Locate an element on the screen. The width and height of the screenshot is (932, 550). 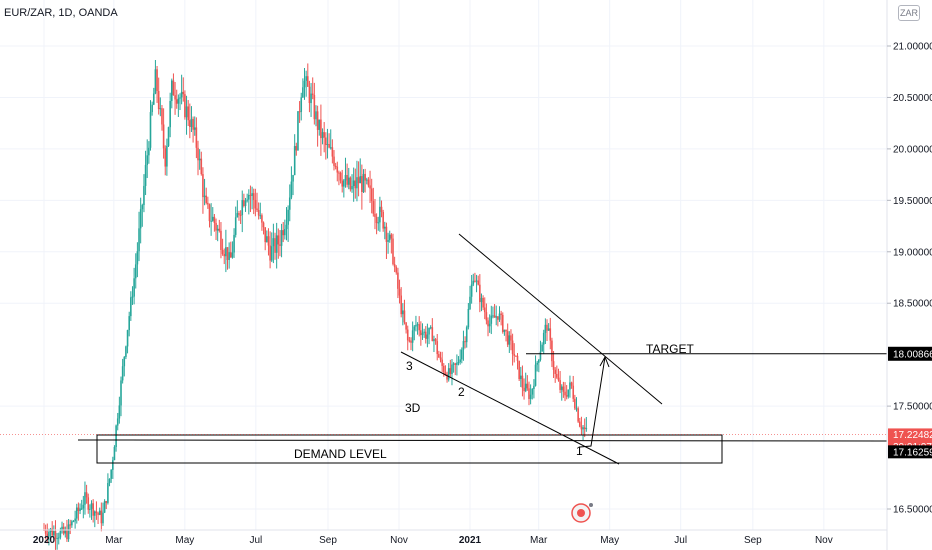
price-tick-label: 17.50000 is located at coordinates (912, 407).